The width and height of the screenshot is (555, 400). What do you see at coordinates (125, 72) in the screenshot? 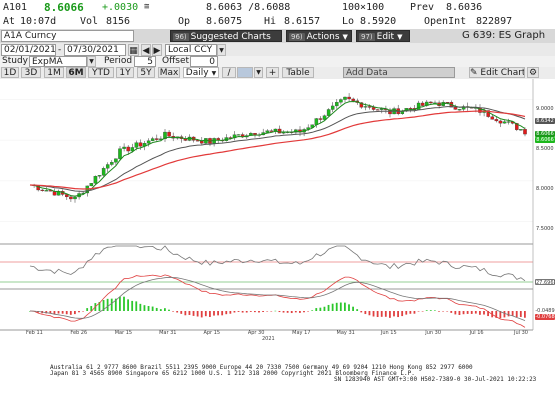
I see `period-1y-button: 1Y` at bounding box center [125, 72].